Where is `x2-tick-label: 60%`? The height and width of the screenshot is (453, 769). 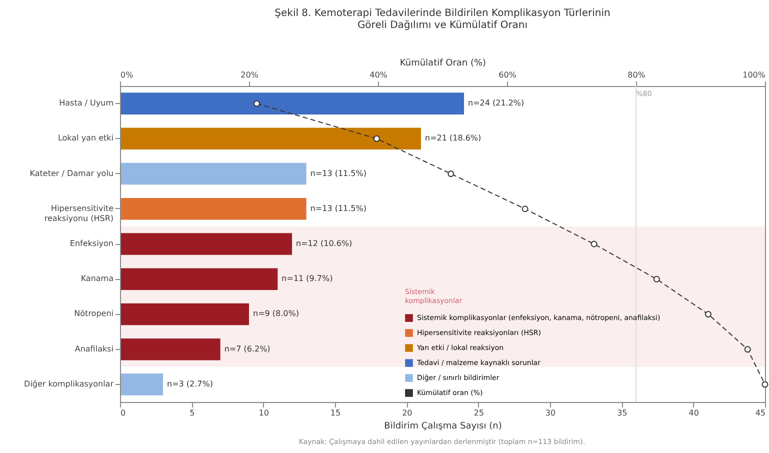 x2-tick-label: 60% is located at coordinates (507, 75).